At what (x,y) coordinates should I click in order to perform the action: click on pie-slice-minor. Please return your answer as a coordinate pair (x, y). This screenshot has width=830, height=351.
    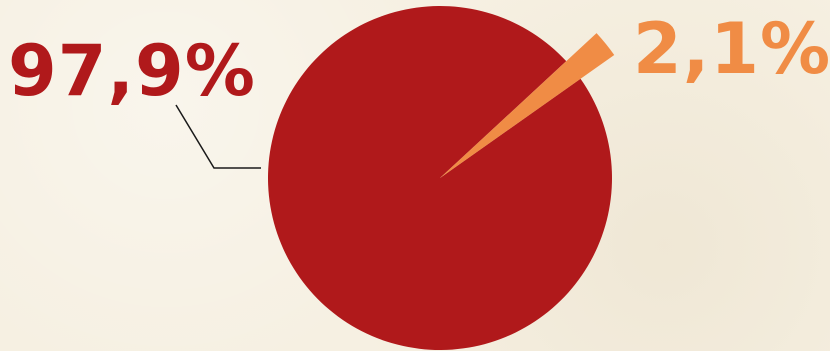
    Looking at the image, I should click on (527, 105).